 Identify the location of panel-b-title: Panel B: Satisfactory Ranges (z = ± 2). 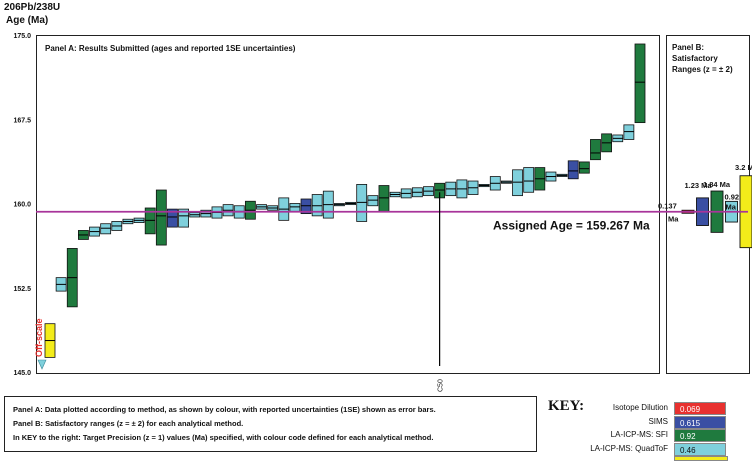
(702, 58).